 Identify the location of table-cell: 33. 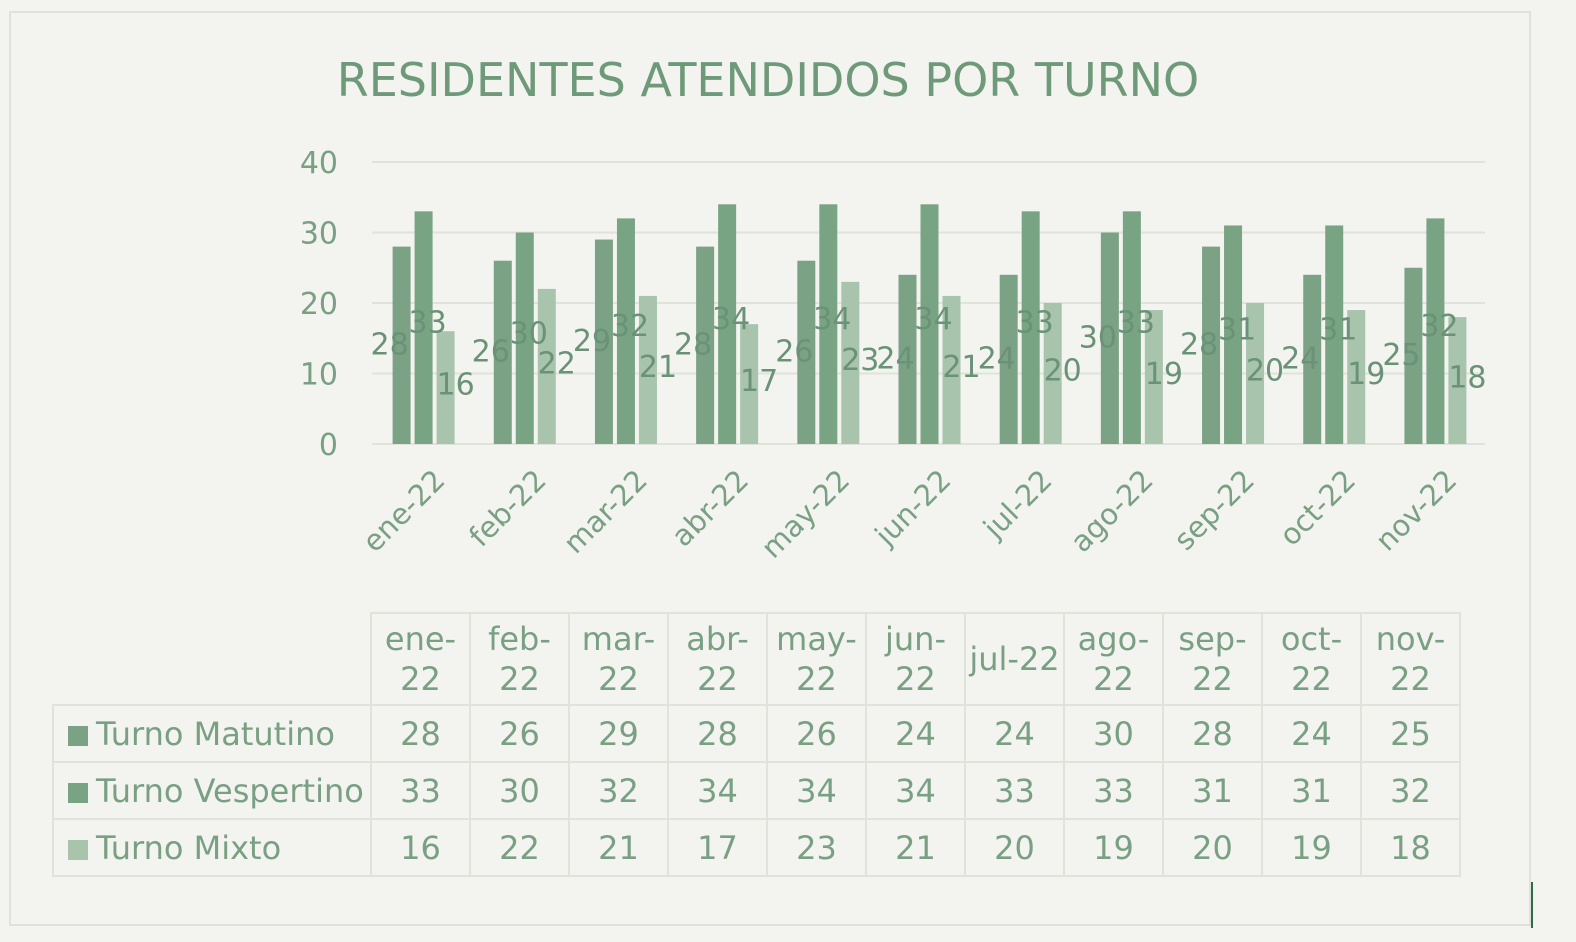
(1014, 790).